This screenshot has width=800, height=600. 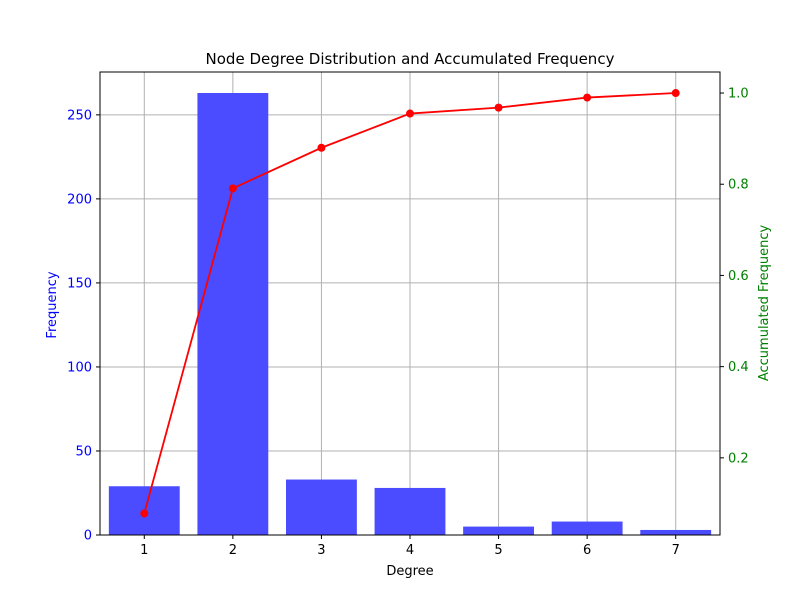 I want to click on x-tick-label: 4, so click(x=410, y=550).